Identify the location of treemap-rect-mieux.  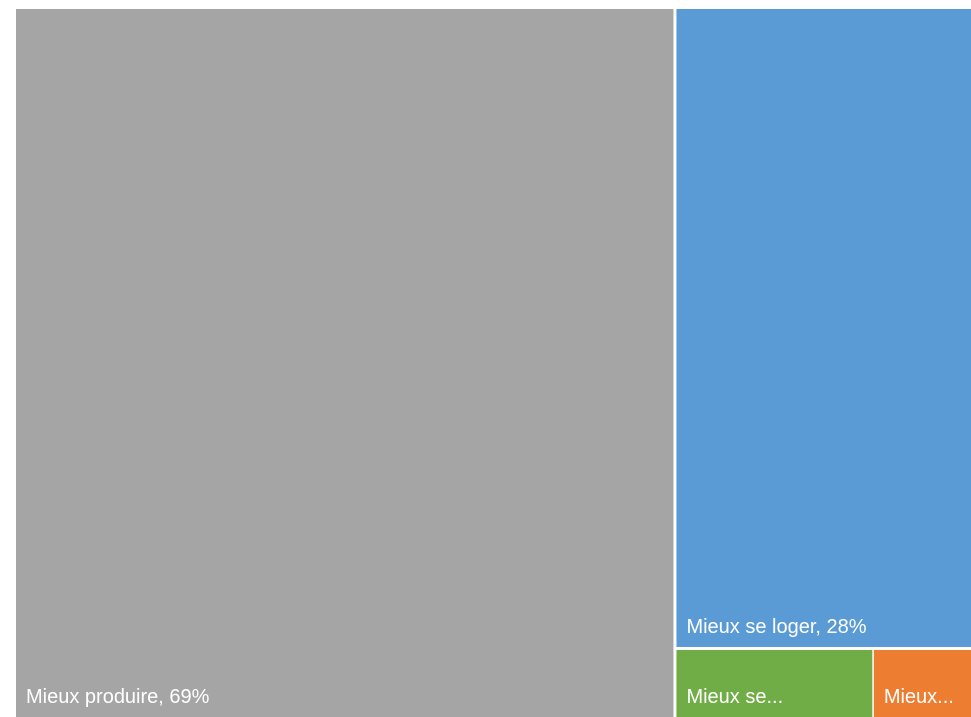
(922, 683).